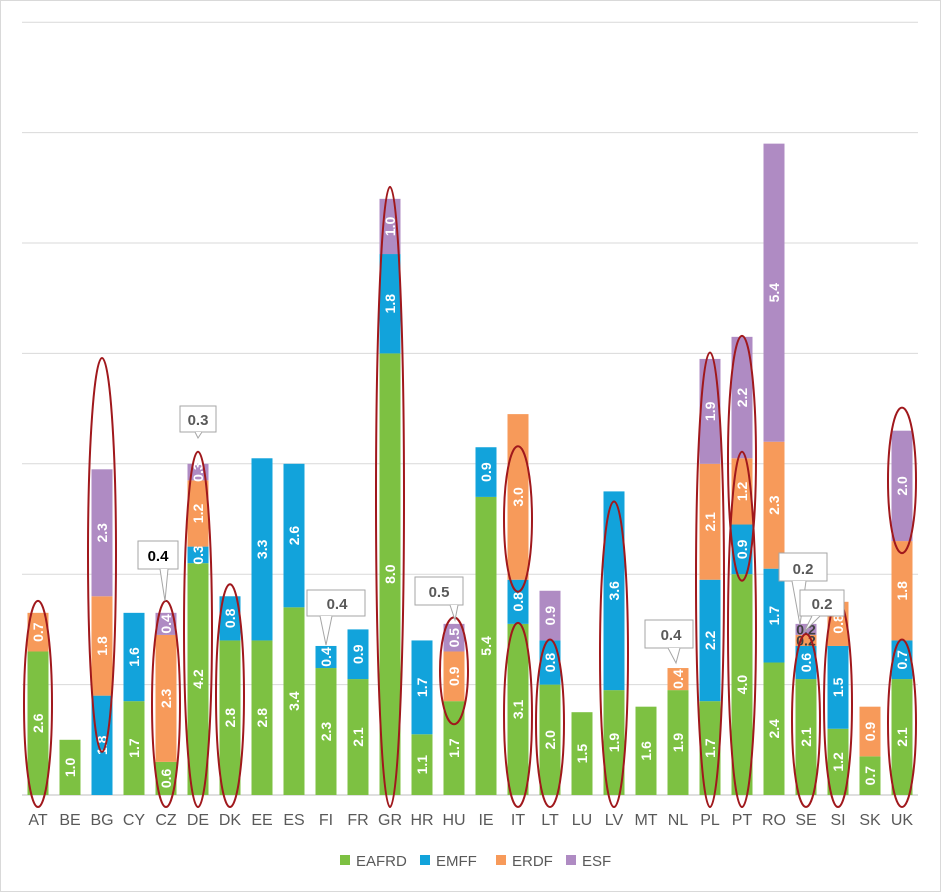 This screenshot has height=892, width=941. Describe the element at coordinates (870, 820) in the screenshot. I see `category-label: SK` at that location.